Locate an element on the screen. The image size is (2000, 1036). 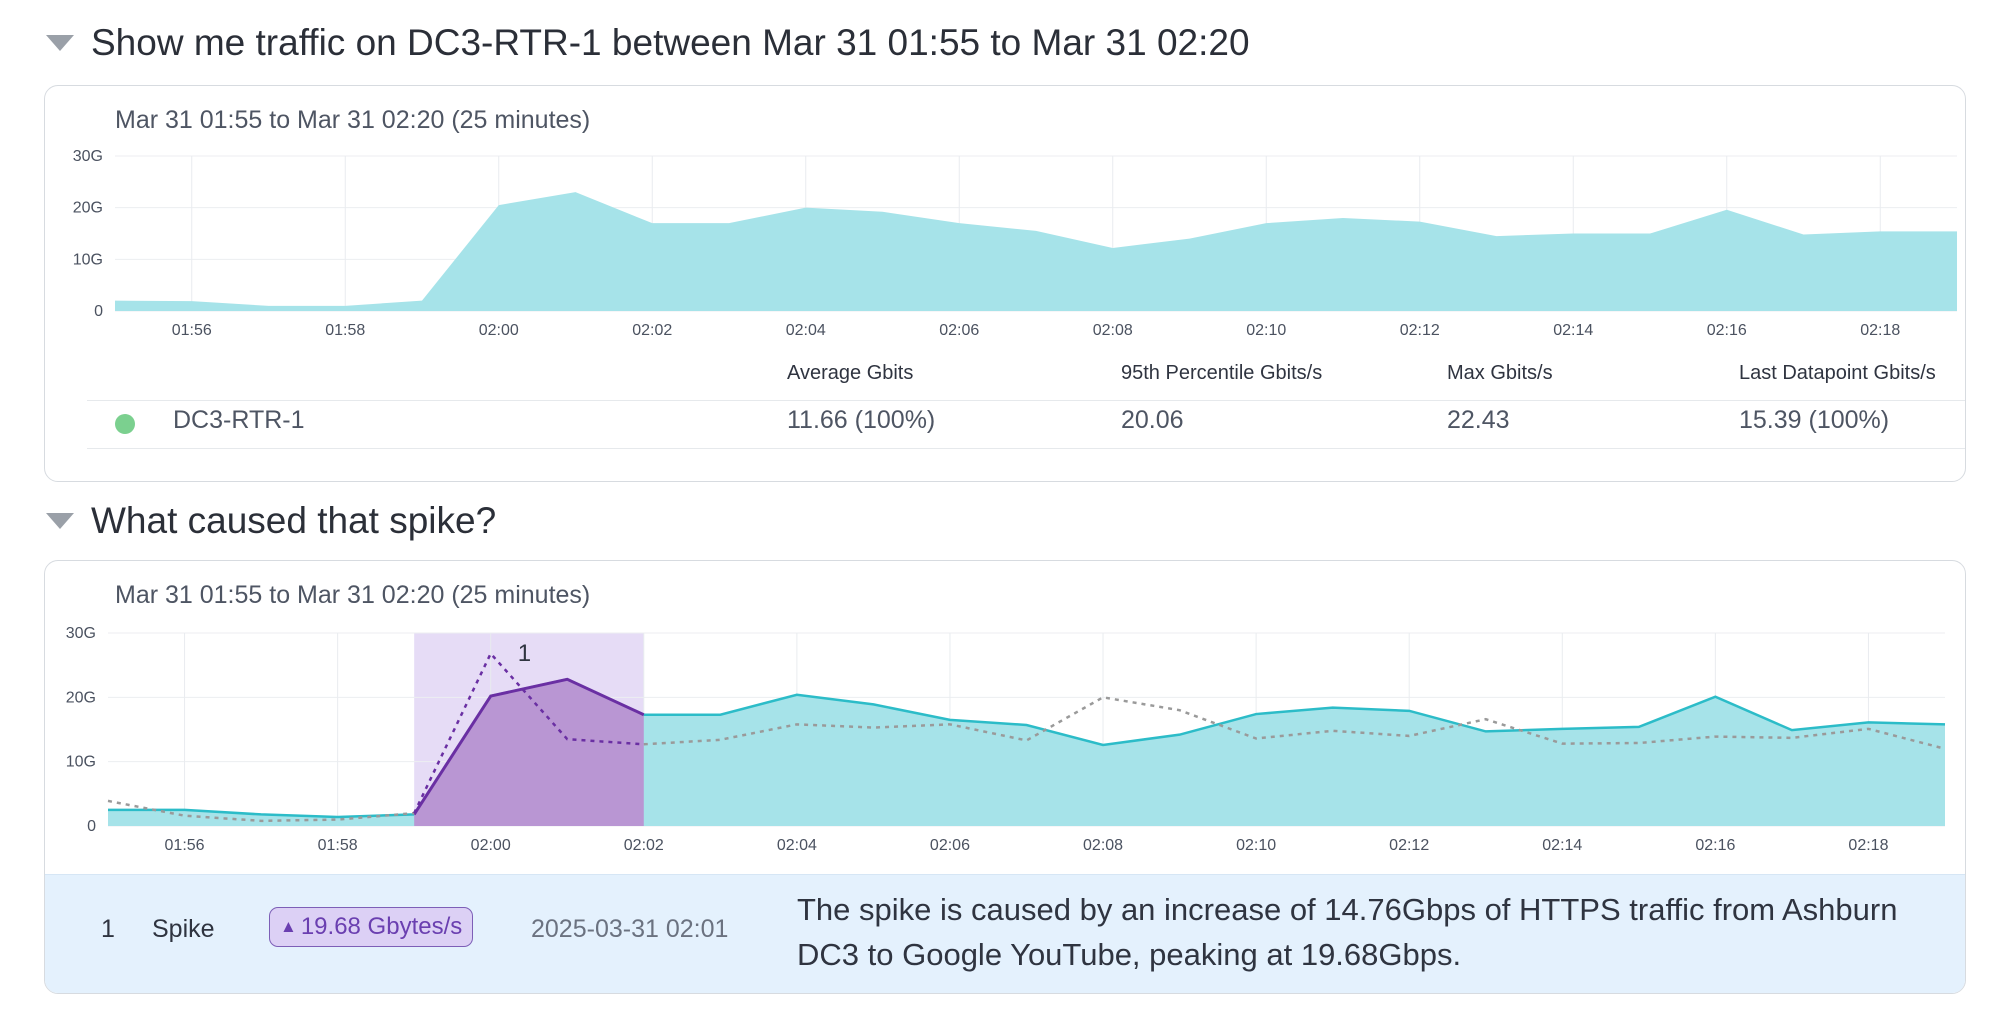
spike-line is located at coordinates (528, 746).